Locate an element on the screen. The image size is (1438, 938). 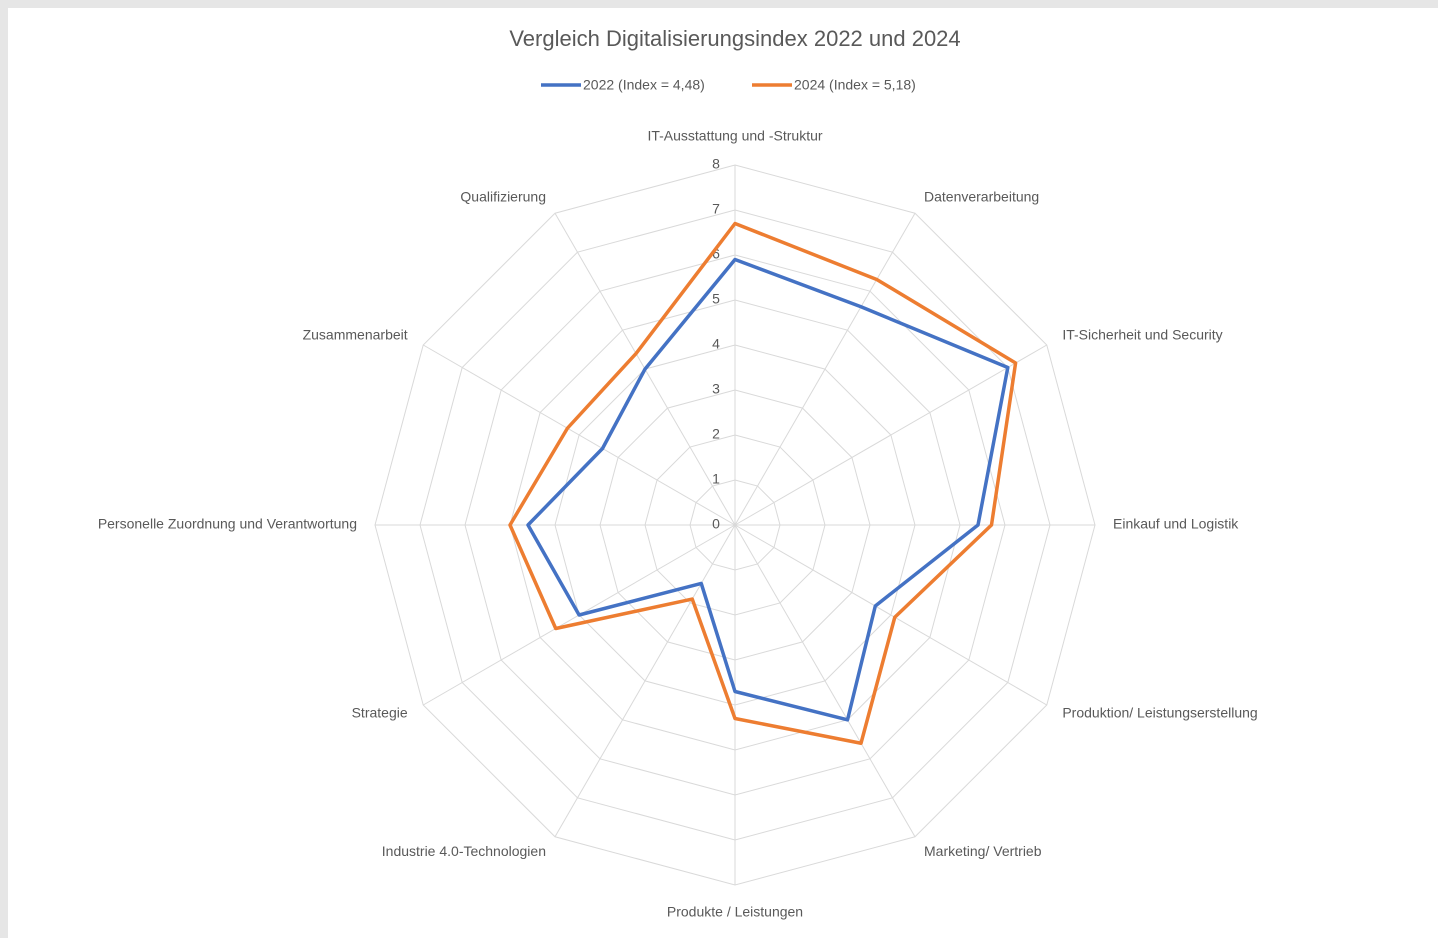
category-label: Produkte / Leistungen is located at coordinates (735, 912).